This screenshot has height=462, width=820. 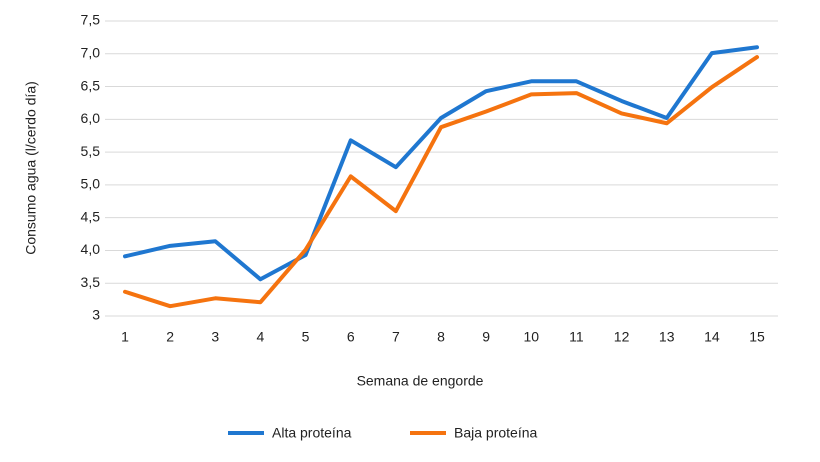 I want to click on x-tick-label: 11, so click(x=576, y=337).